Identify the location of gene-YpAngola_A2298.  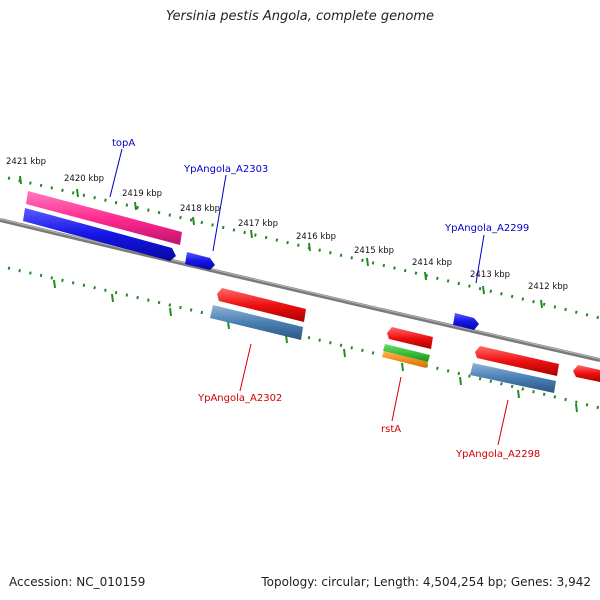
(514, 369).